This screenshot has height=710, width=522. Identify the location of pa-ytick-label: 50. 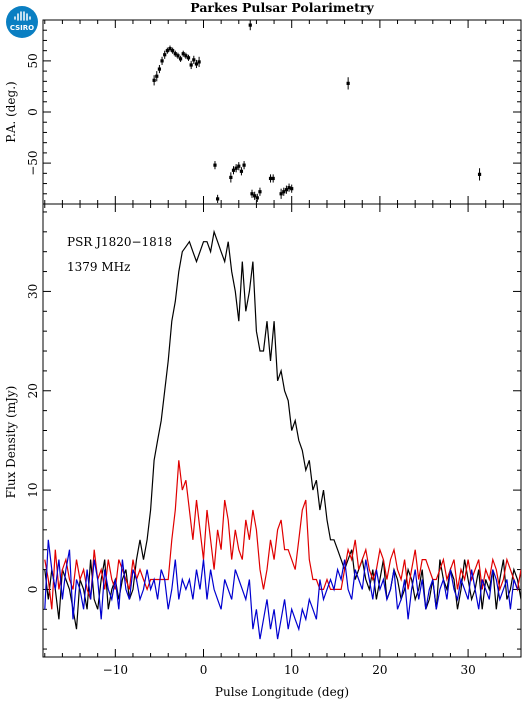
(33, 60).